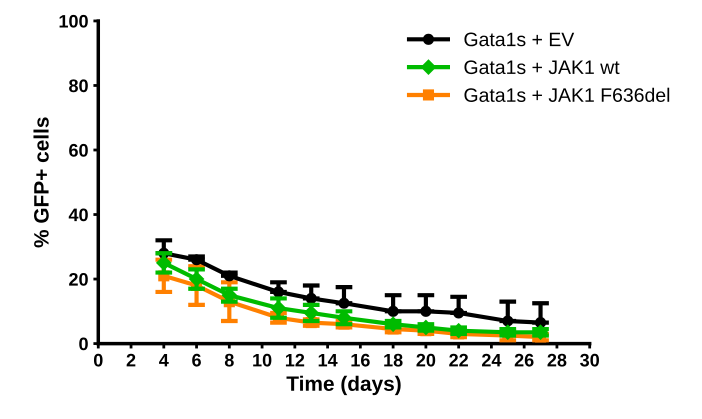  Describe the element at coordinates (360, 360) in the screenshot. I see `x-tick-label: 16` at that location.